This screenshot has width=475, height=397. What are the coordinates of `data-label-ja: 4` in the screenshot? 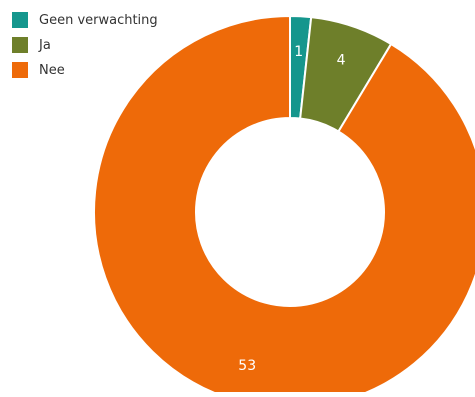 It's located at (341, 60).